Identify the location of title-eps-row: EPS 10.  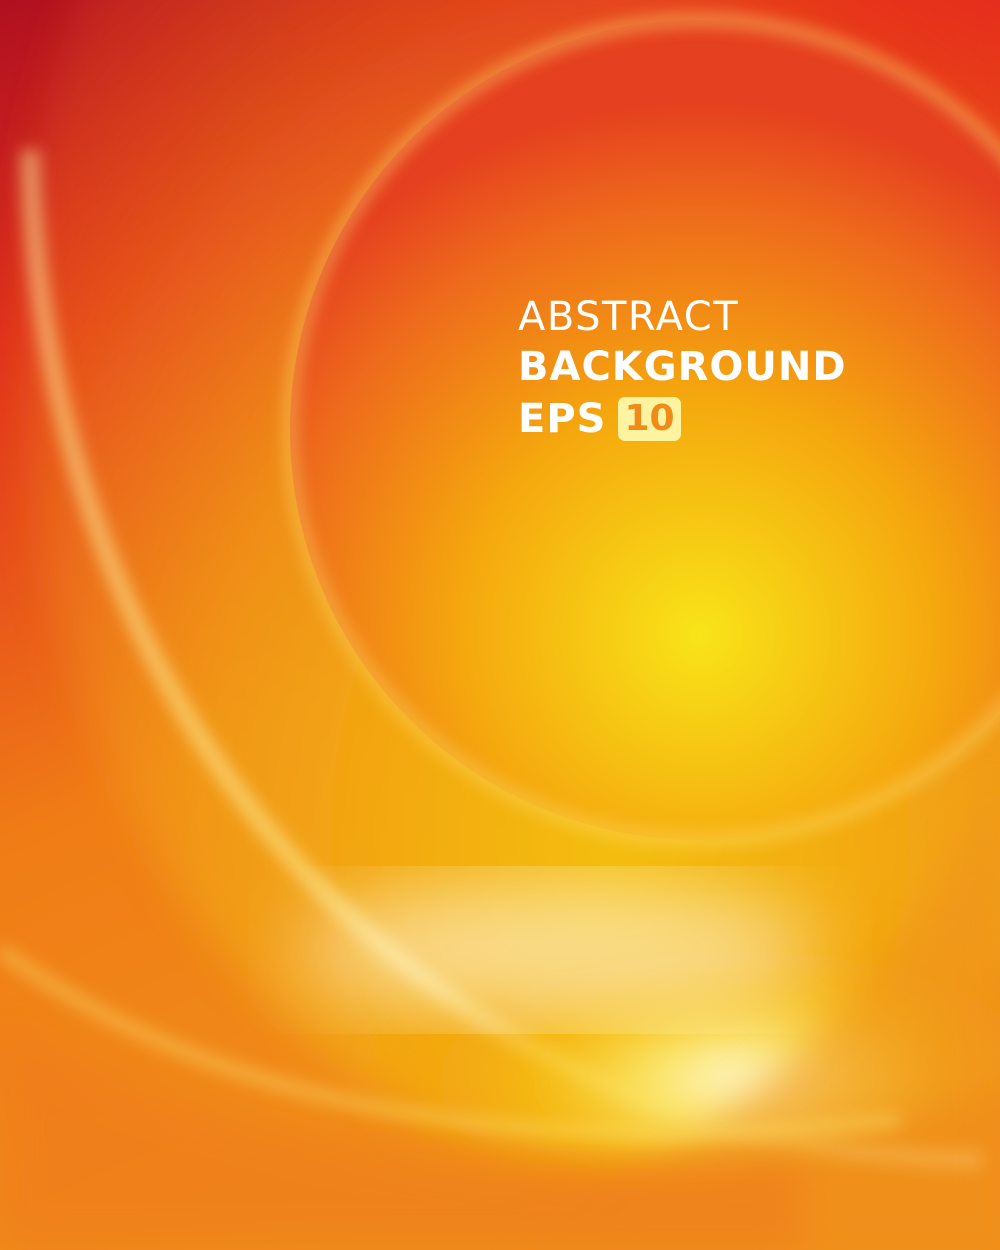
(682, 419).